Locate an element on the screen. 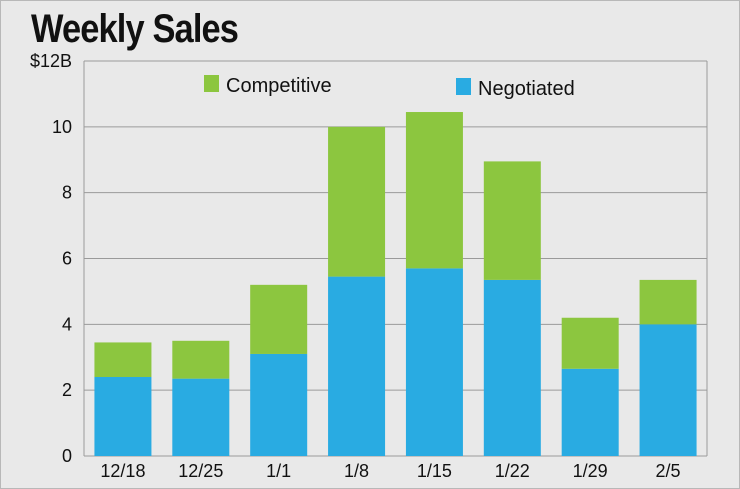  x-tick-label: 12/25 is located at coordinates (200, 471).